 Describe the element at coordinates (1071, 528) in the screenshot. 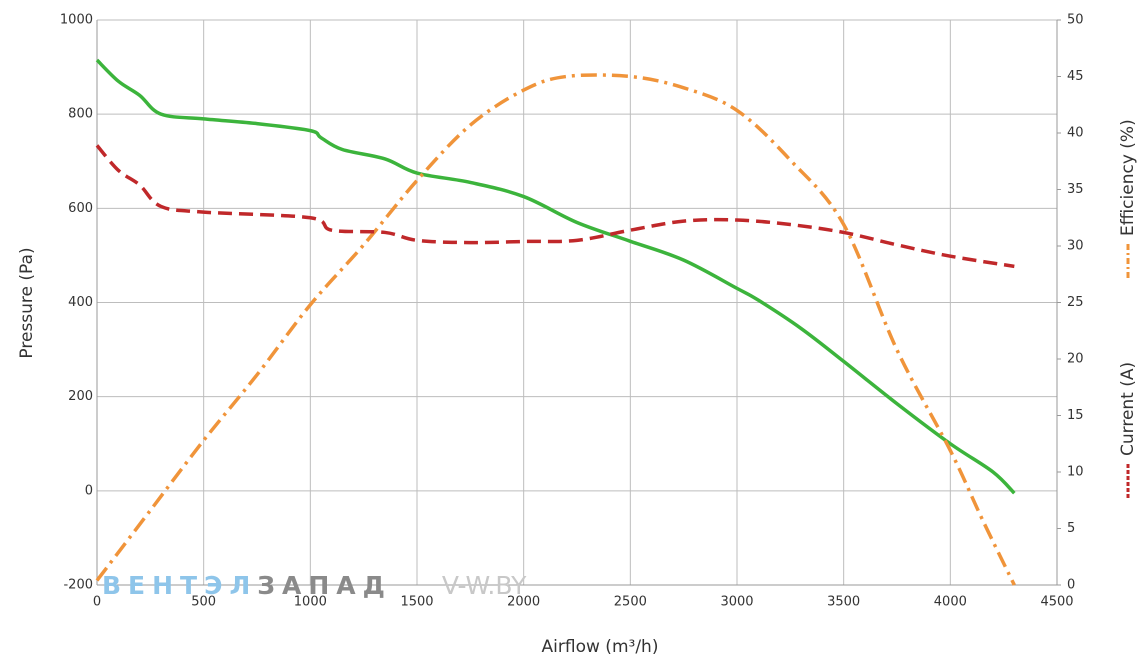

I see `y2-tick-label: 5` at that location.